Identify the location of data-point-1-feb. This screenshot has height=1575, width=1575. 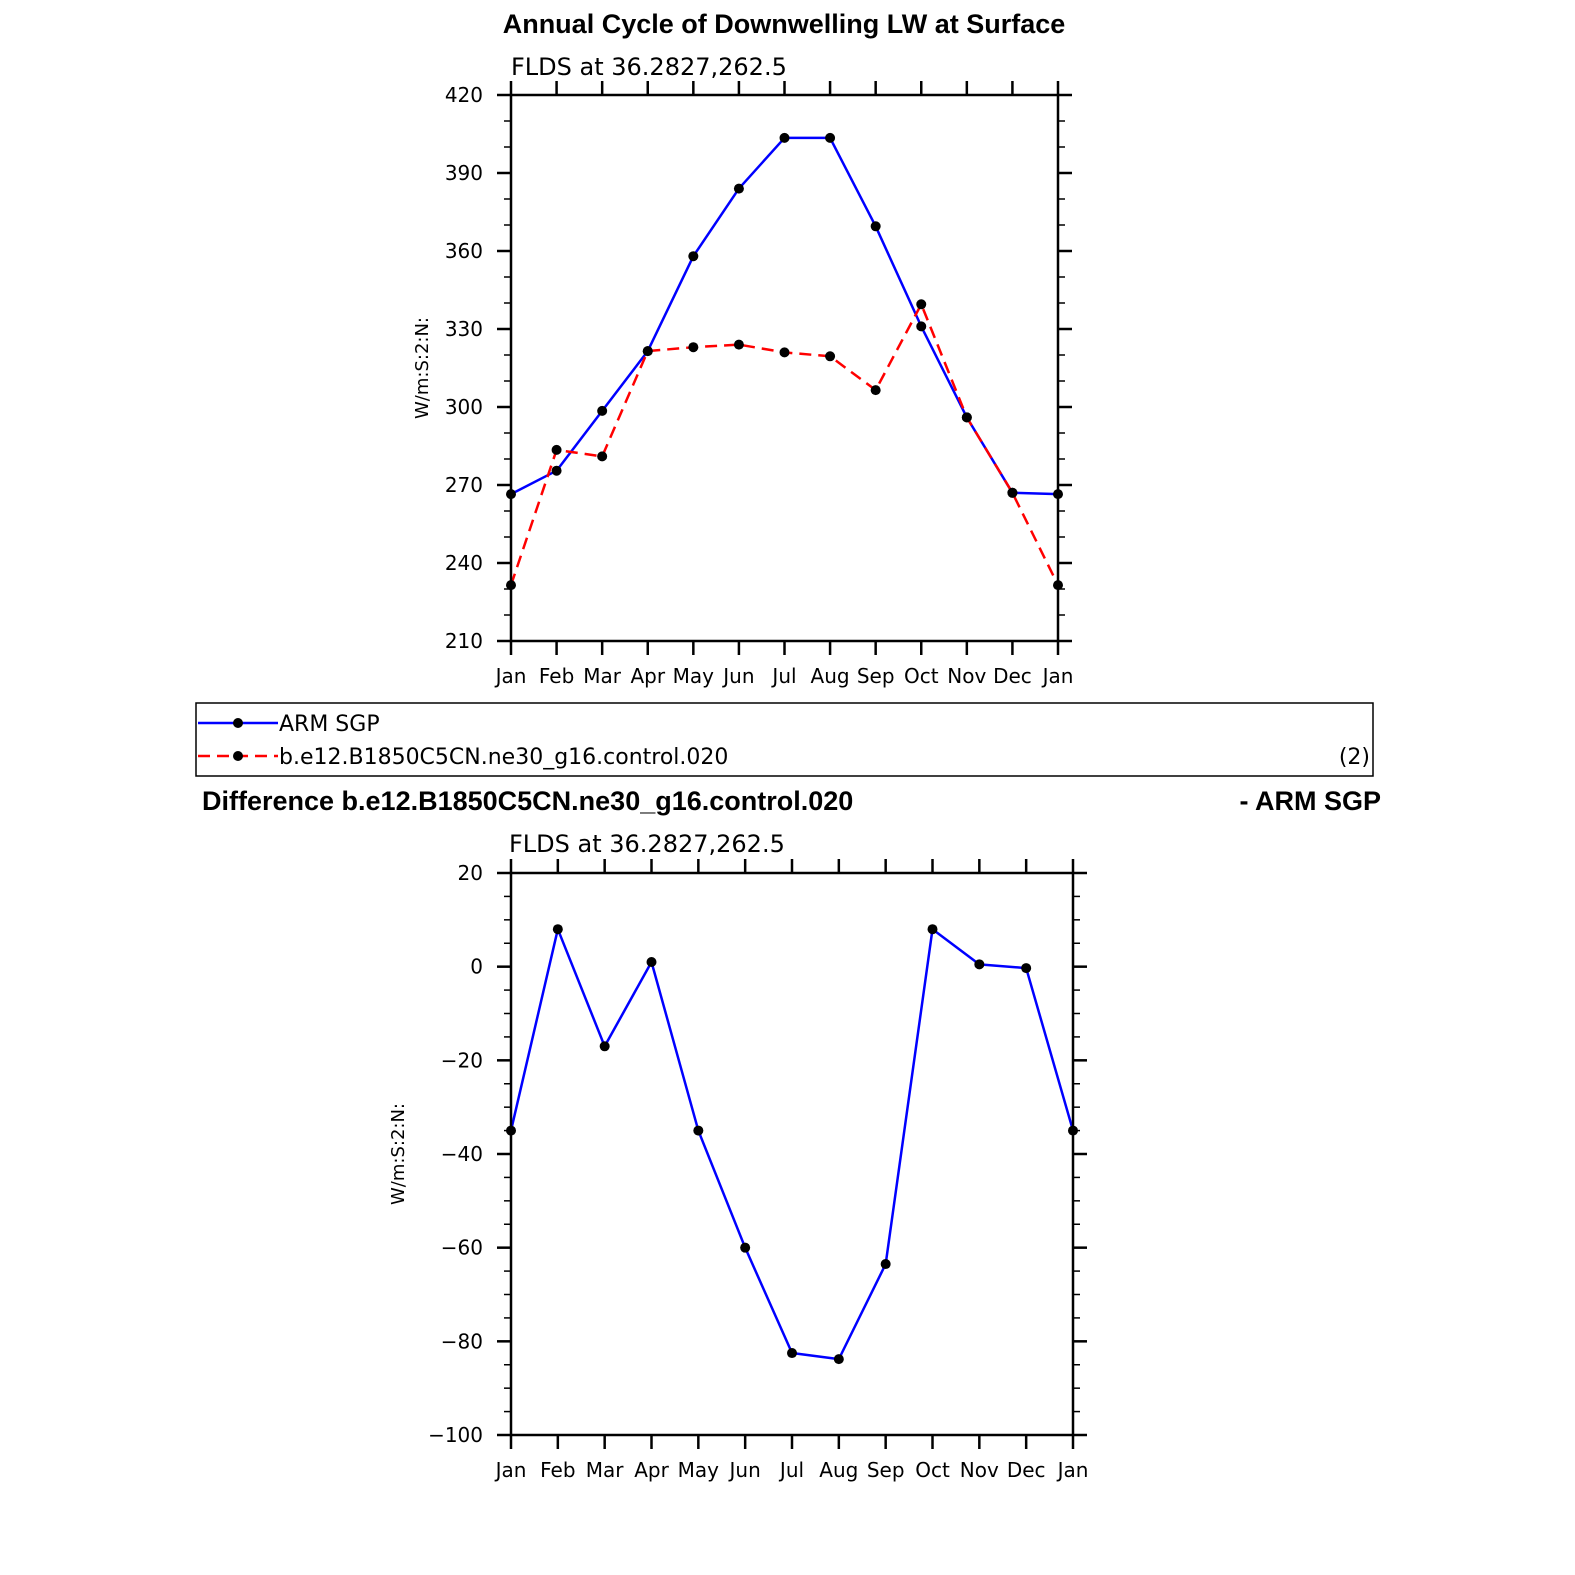
(556, 449).